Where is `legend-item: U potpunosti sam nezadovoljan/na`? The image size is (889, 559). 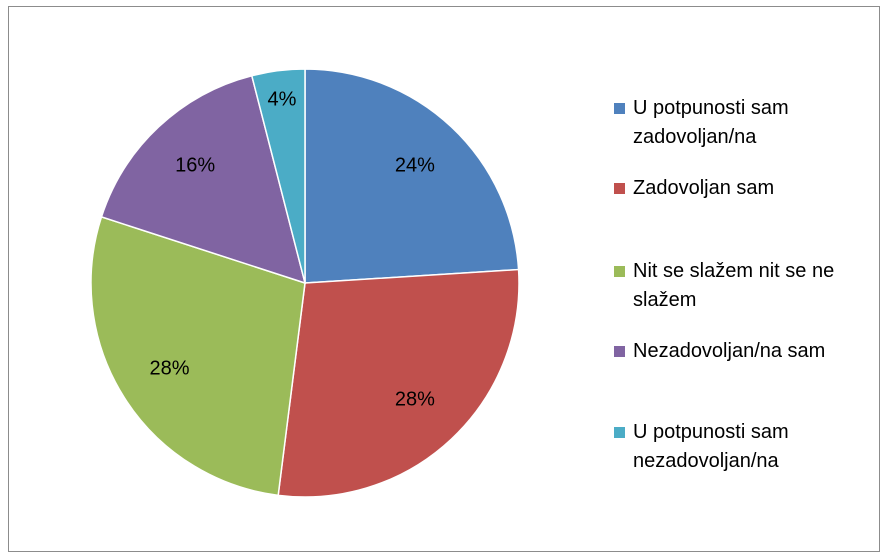 legend-item: U potpunosti sam nezadovoljan/na is located at coordinates (739, 447).